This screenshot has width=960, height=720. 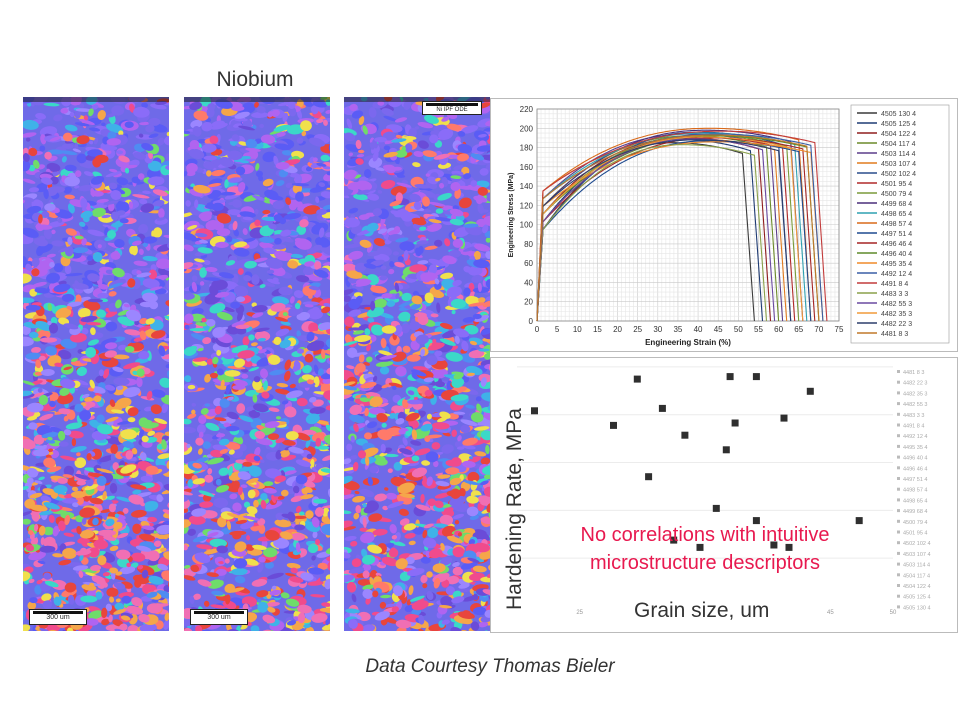 What do you see at coordinates (528, 263) in the screenshot?
I see `tensile-y-tick-label: 60` at bounding box center [528, 263].